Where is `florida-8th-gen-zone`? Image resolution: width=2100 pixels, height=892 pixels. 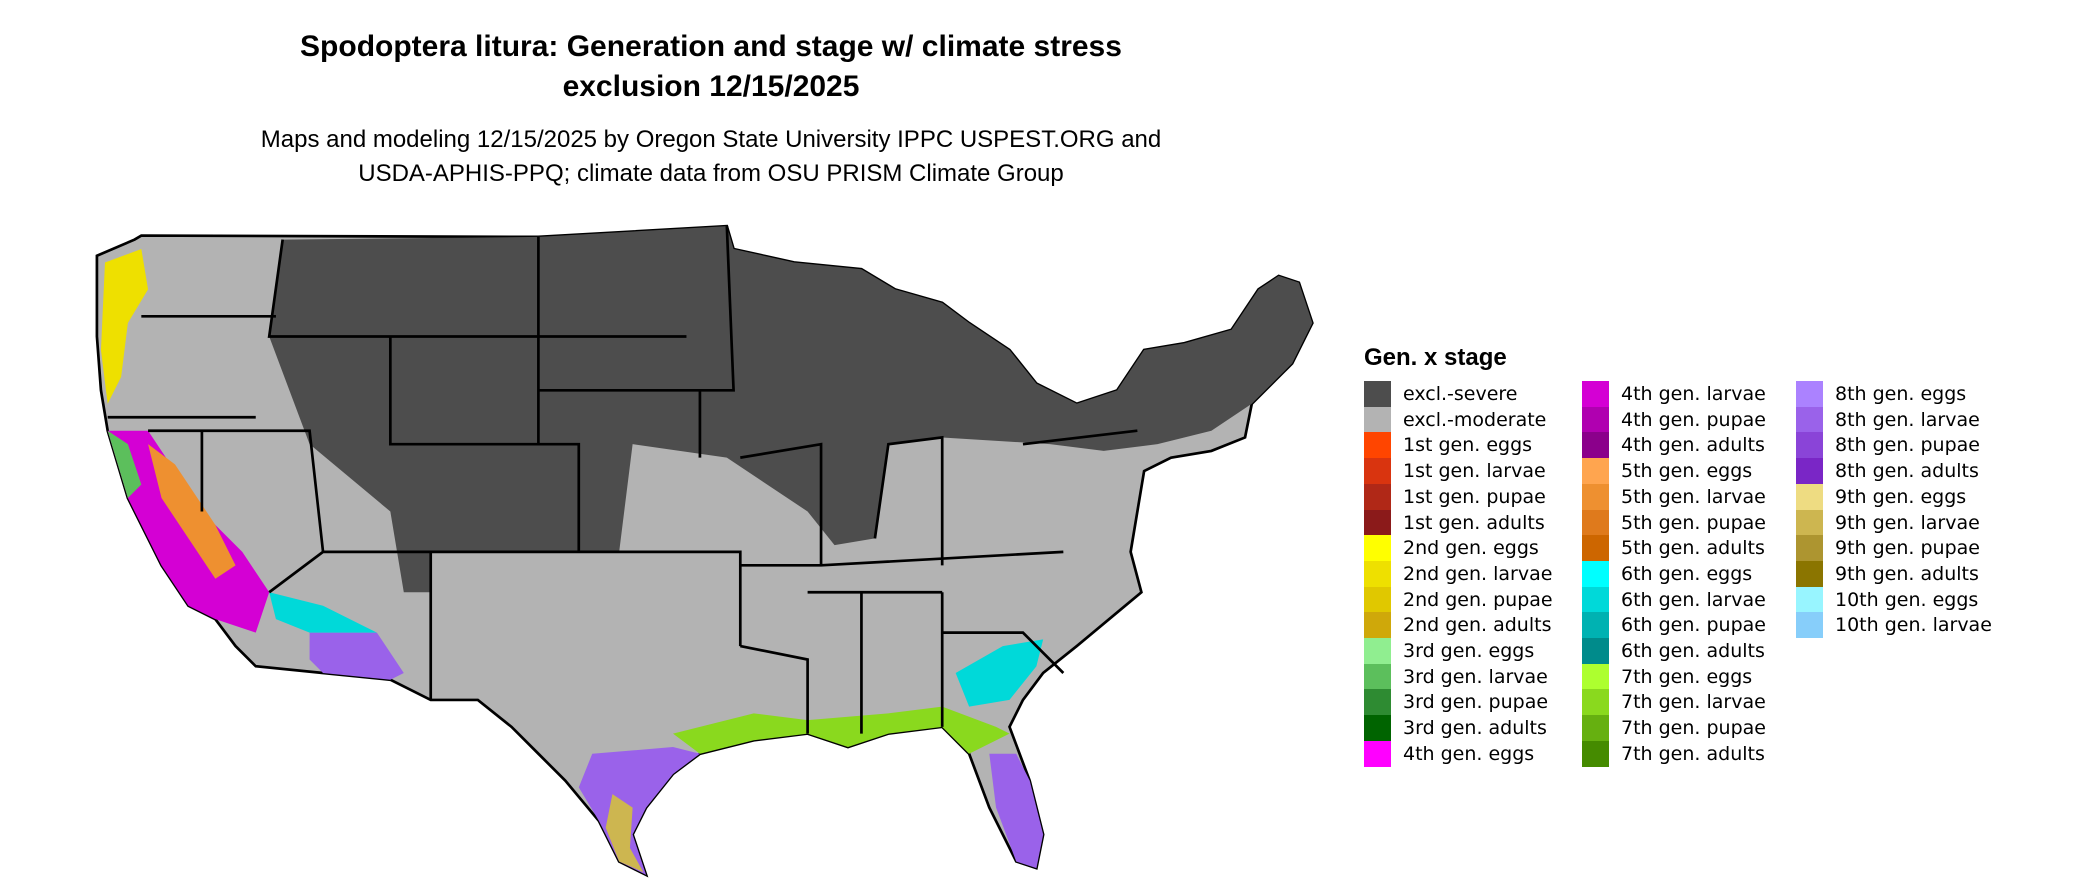 florida-8th-gen-zone is located at coordinates (1016, 811).